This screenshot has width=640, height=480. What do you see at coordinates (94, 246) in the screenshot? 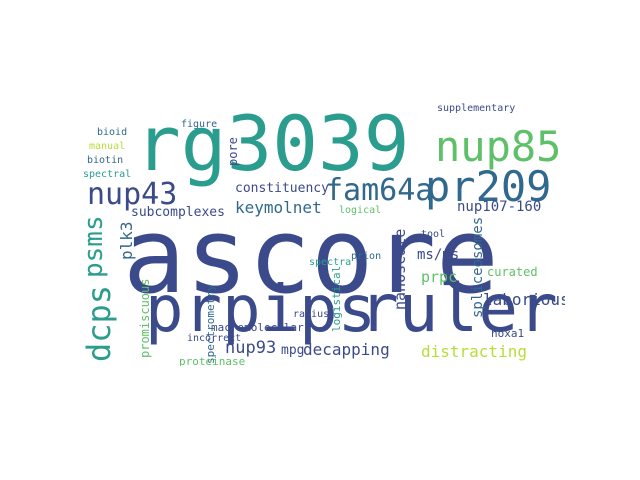
I see `word-psms: psms` at bounding box center [94, 246].